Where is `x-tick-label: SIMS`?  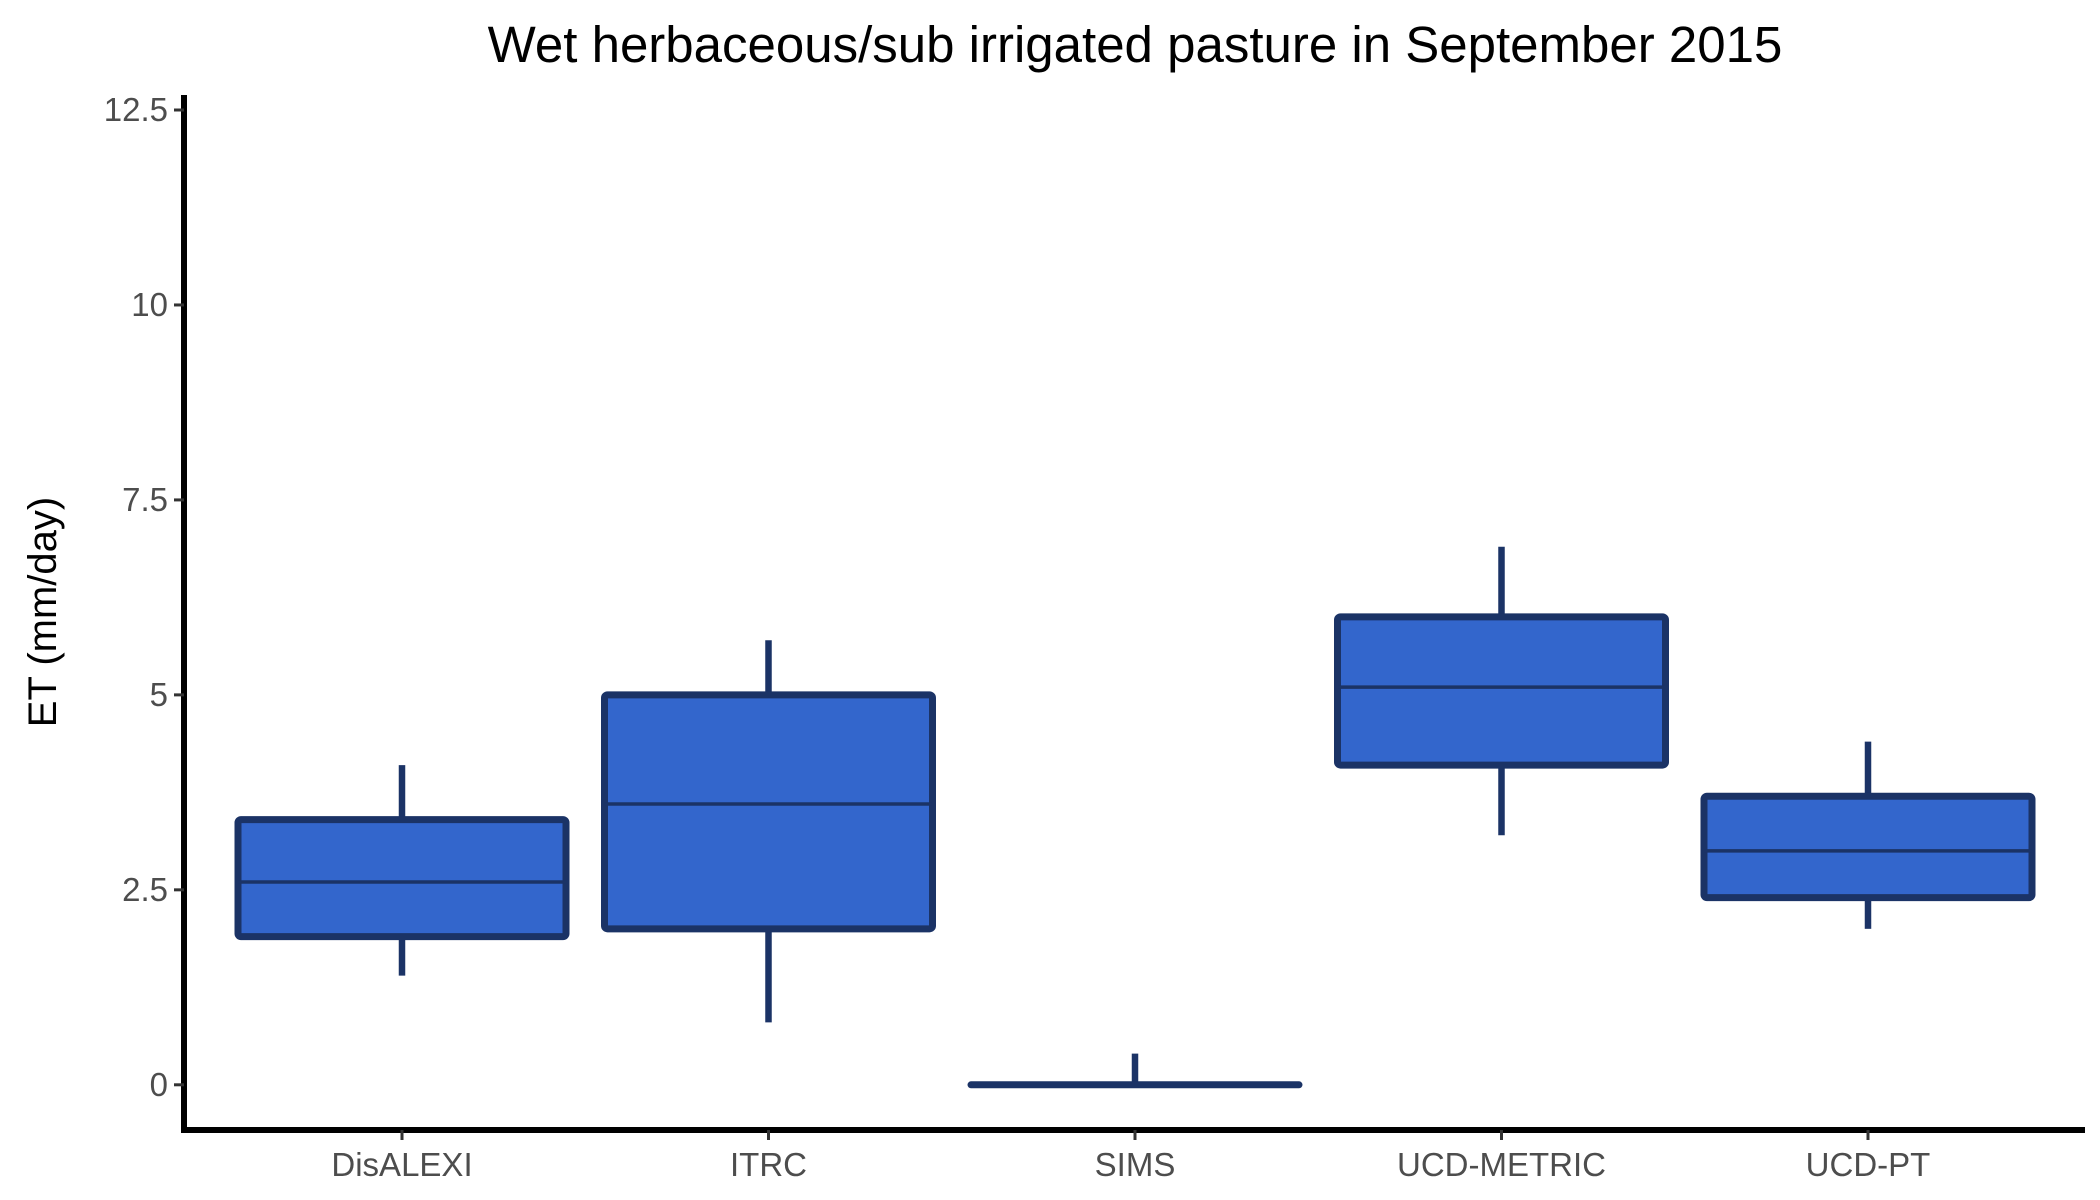
x-tick-label: SIMS is located at coordinates (1135, 1164).